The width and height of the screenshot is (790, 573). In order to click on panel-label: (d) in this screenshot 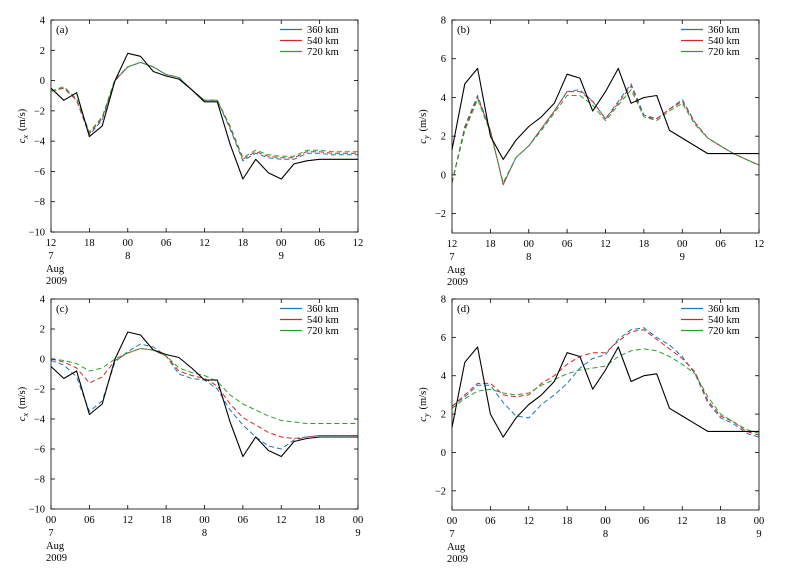, I will do `click(463, 309)`.